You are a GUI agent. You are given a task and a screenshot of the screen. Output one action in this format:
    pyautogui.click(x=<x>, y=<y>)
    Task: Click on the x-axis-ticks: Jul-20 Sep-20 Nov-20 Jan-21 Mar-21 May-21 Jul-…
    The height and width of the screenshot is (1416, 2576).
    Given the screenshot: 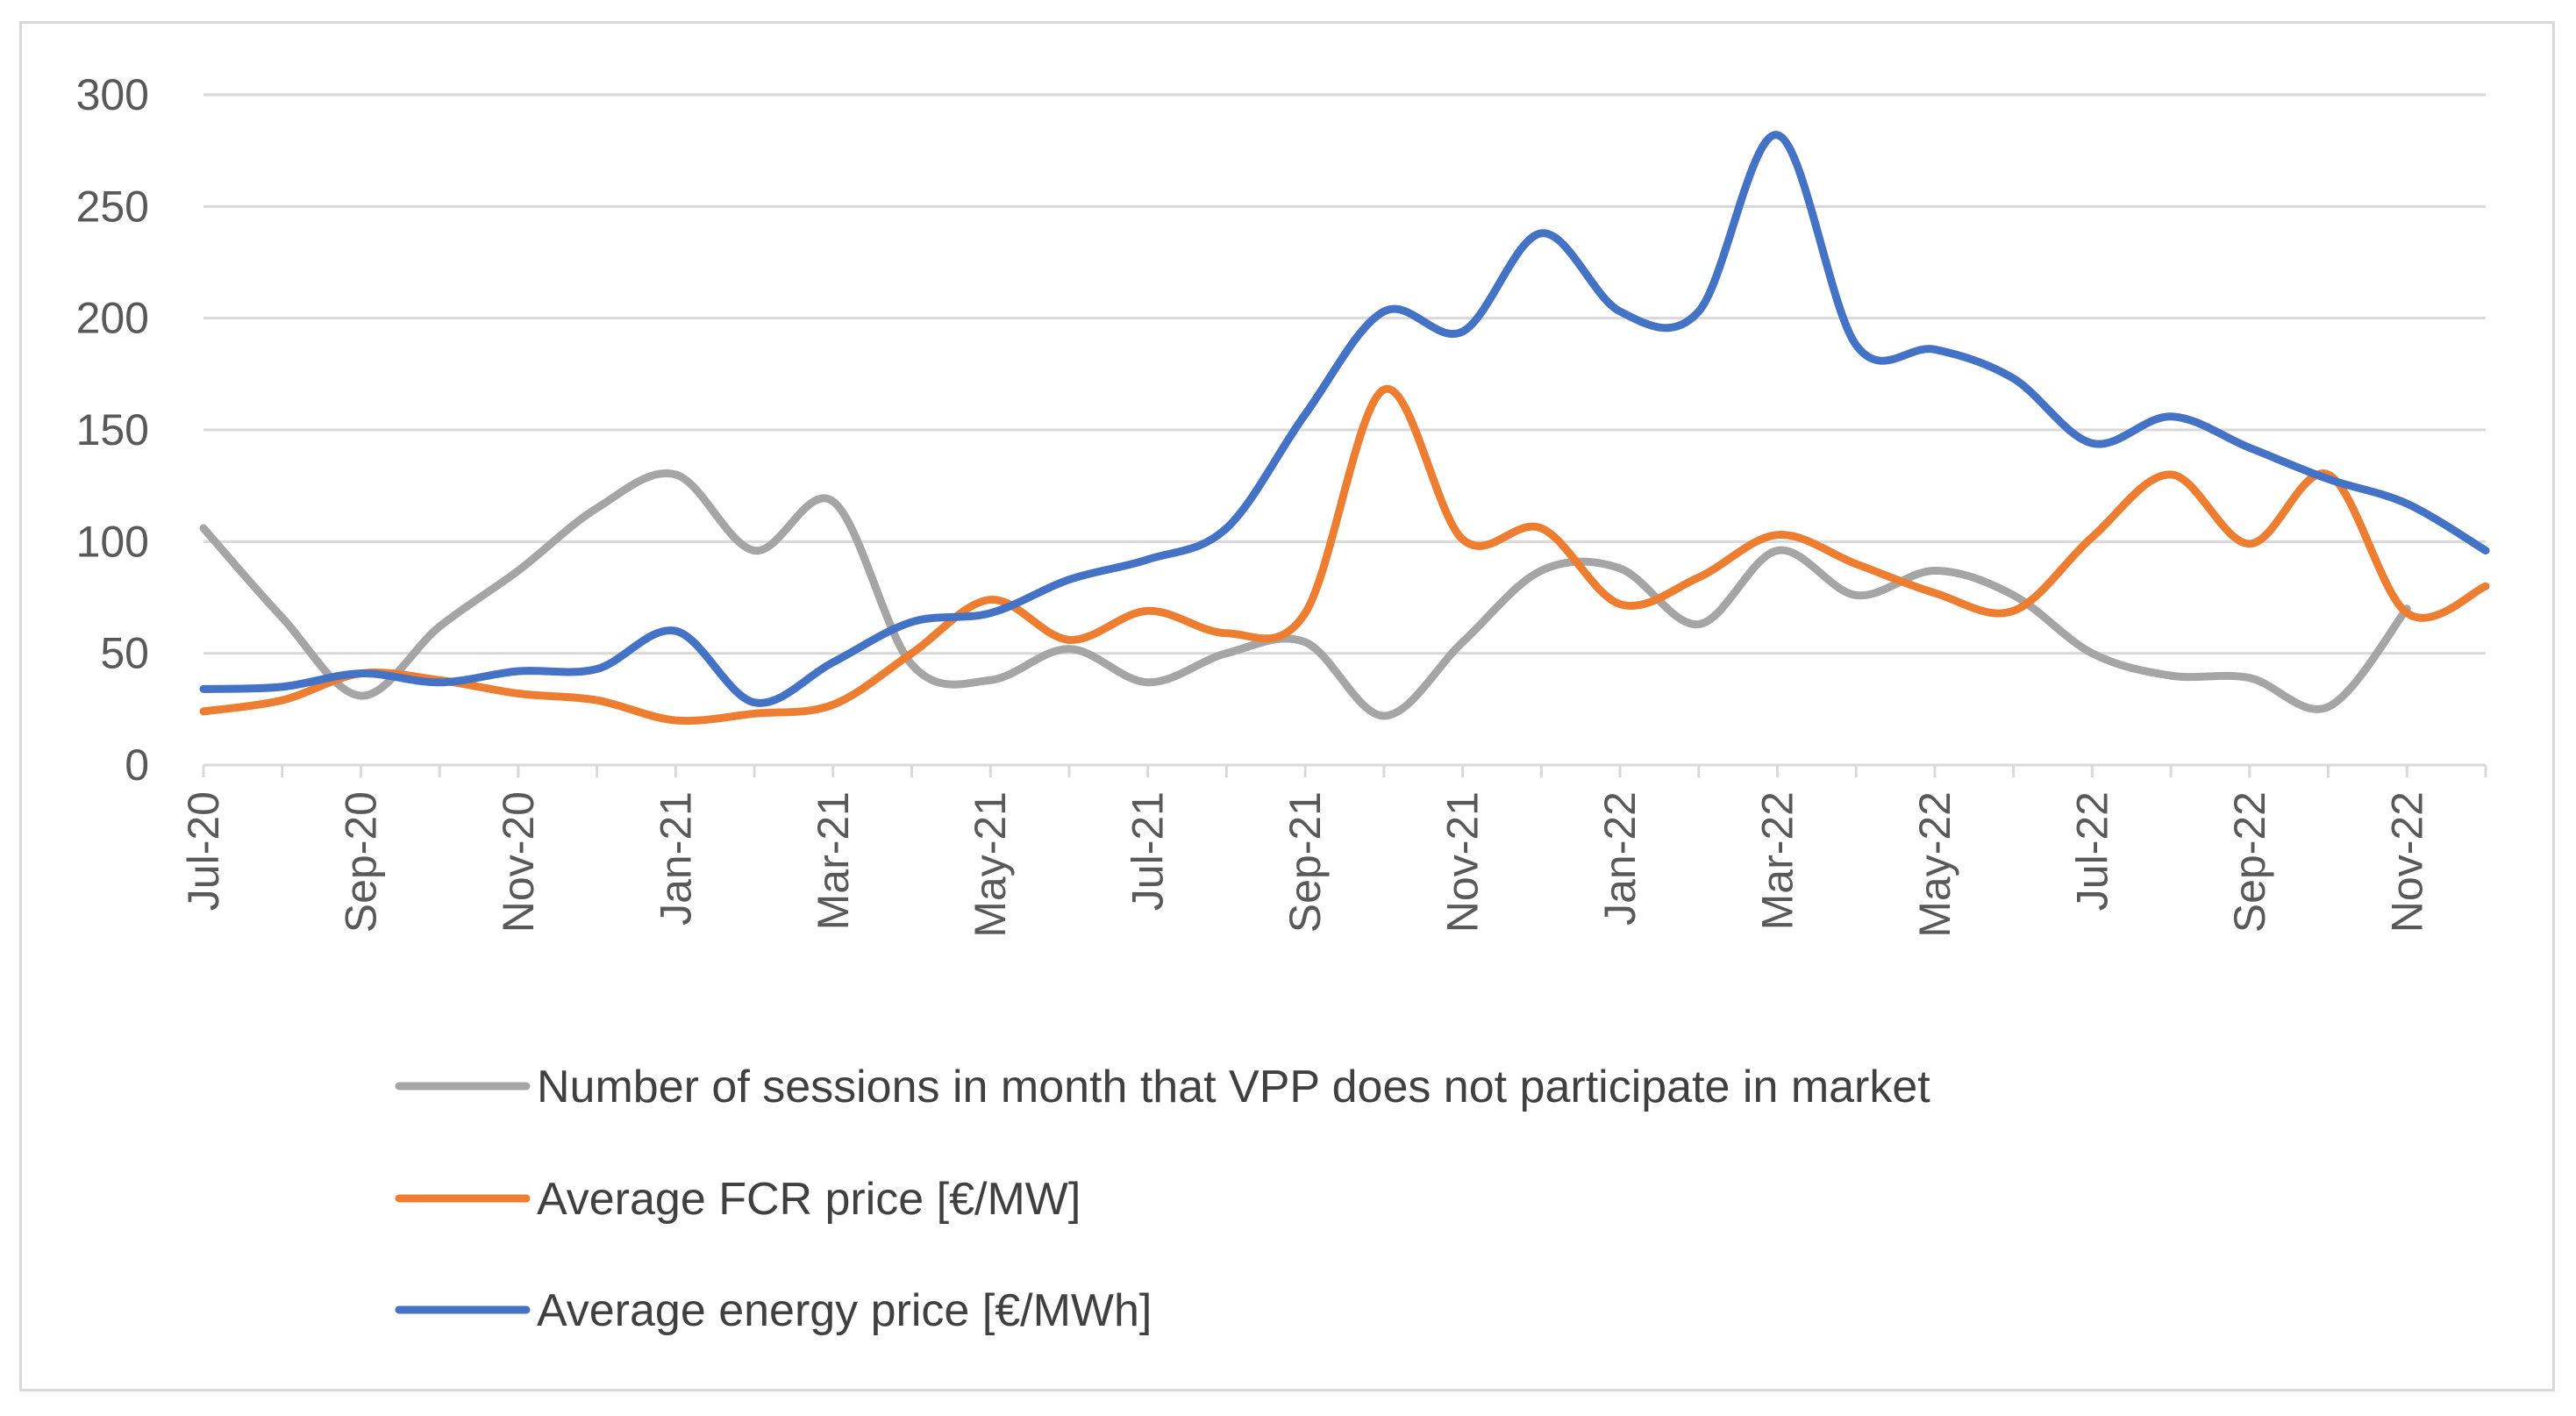 What is the action you would take?
    pyautogui.click(x=1305, y=865)
    